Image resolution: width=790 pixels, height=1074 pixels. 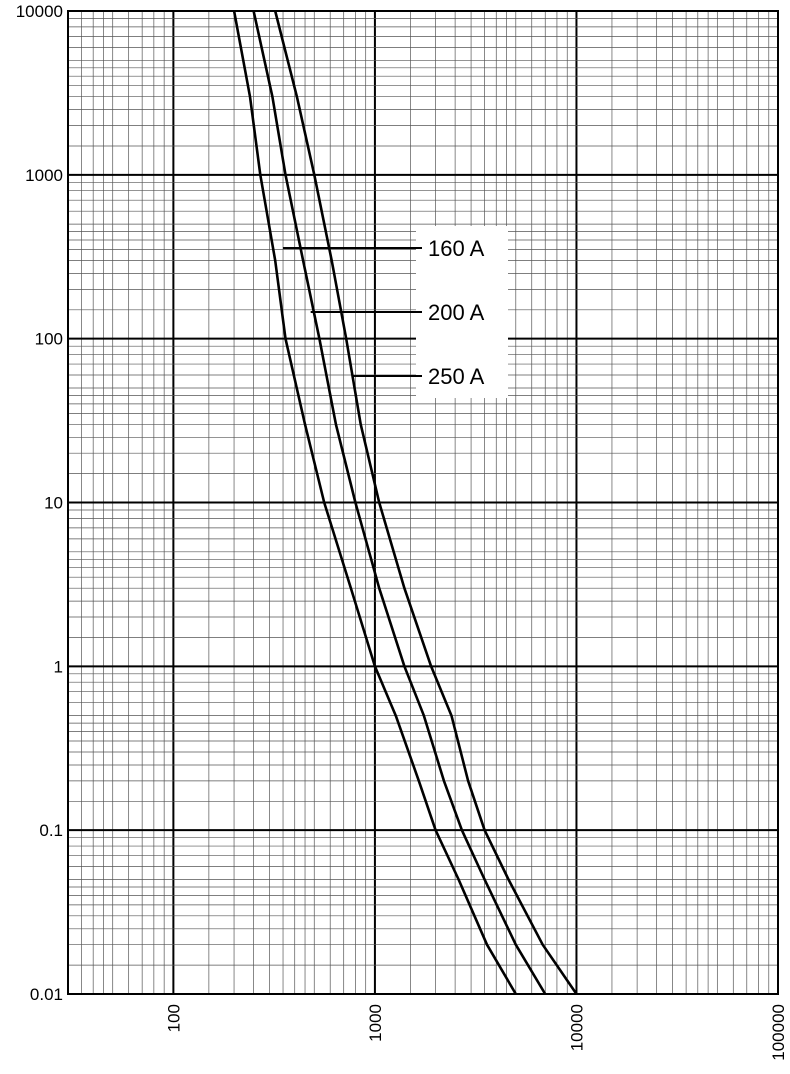 I want to click on chart-legend: 160 A 200 A 250 A, so click(x=395, y=312).